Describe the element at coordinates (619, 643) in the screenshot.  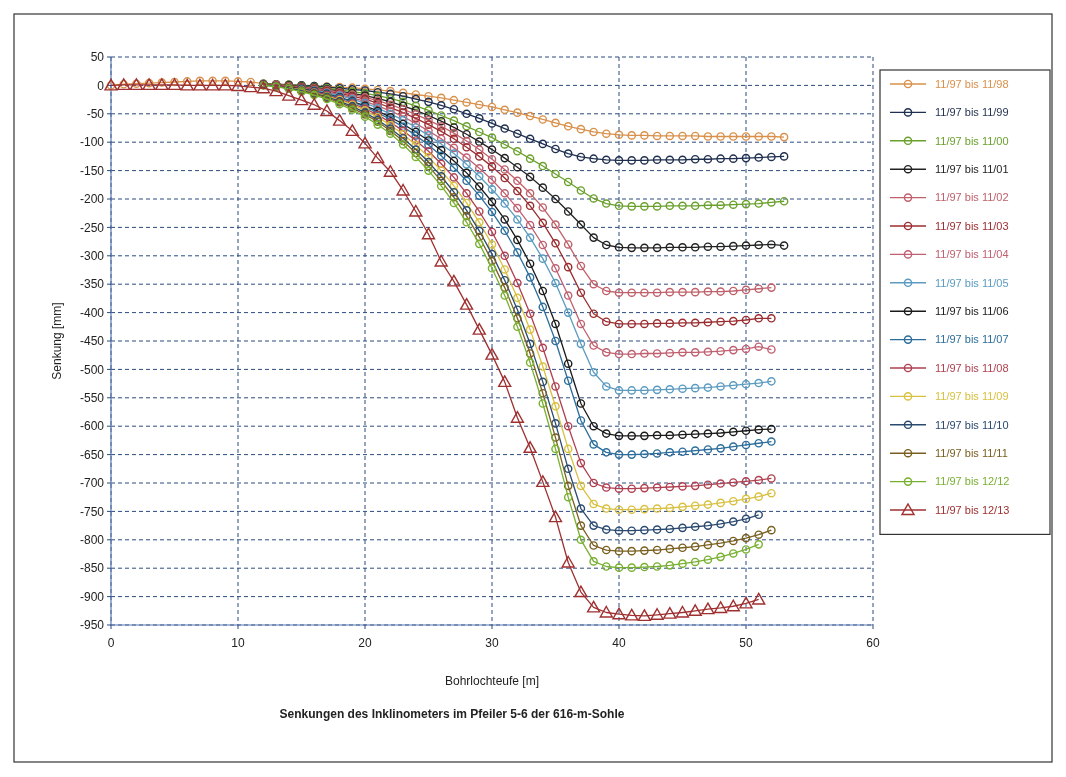
I see `x-tick-label: 40` at that location.